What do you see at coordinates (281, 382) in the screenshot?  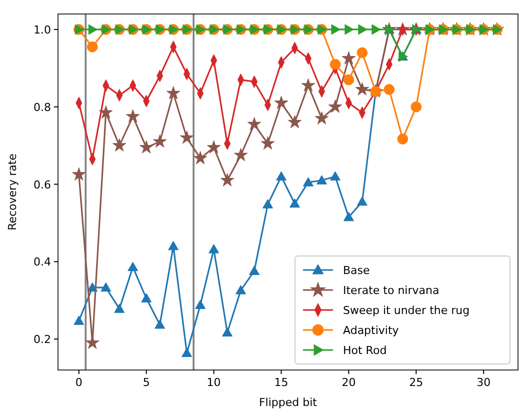 I see `x-tick-label: 15` at bounding box center [281, 382].